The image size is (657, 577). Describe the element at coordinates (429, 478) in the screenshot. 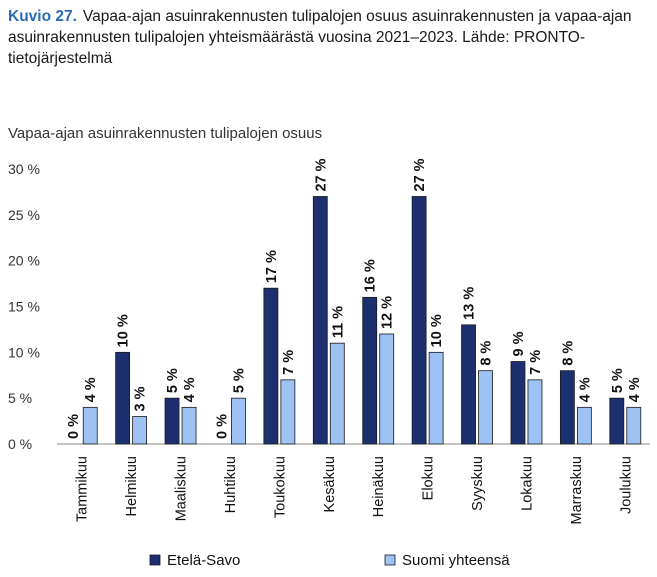

I see `category-label: Elokuu` at that location.